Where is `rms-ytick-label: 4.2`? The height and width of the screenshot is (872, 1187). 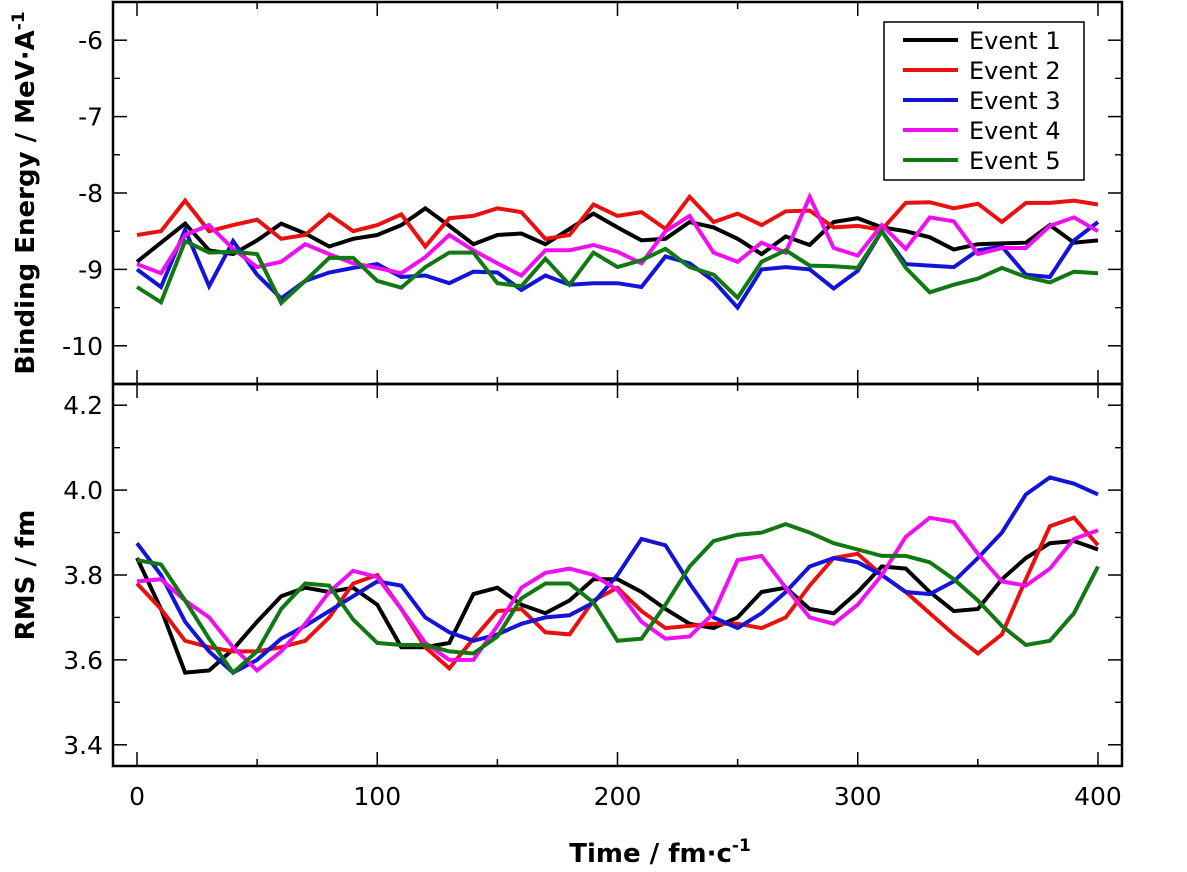
rms-ytick-label: 4.2 is located at coordinates (83, 405).